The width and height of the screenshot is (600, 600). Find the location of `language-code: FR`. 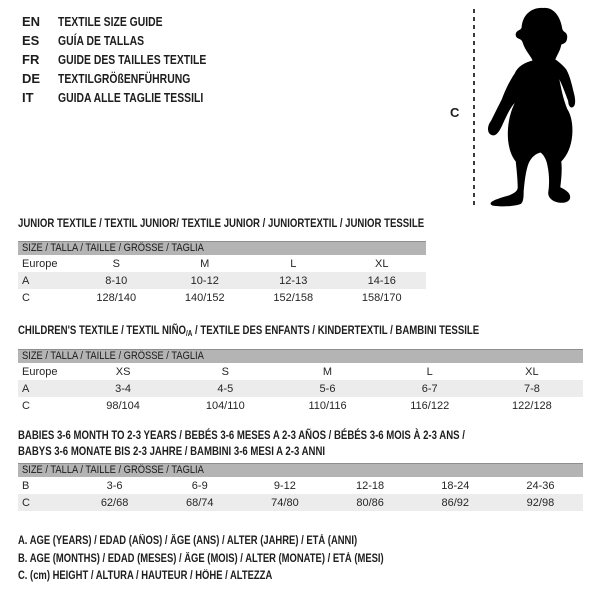

language-code: FR is located at coordinates (31, 59).